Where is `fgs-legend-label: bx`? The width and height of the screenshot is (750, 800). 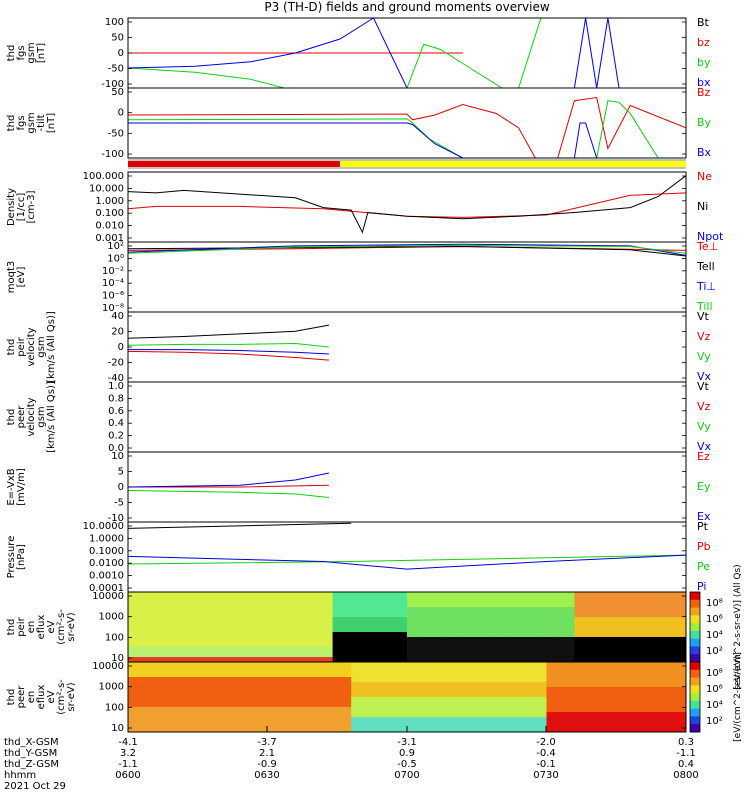
fgs-legend-label: bx is located at coordinates (704, 82).